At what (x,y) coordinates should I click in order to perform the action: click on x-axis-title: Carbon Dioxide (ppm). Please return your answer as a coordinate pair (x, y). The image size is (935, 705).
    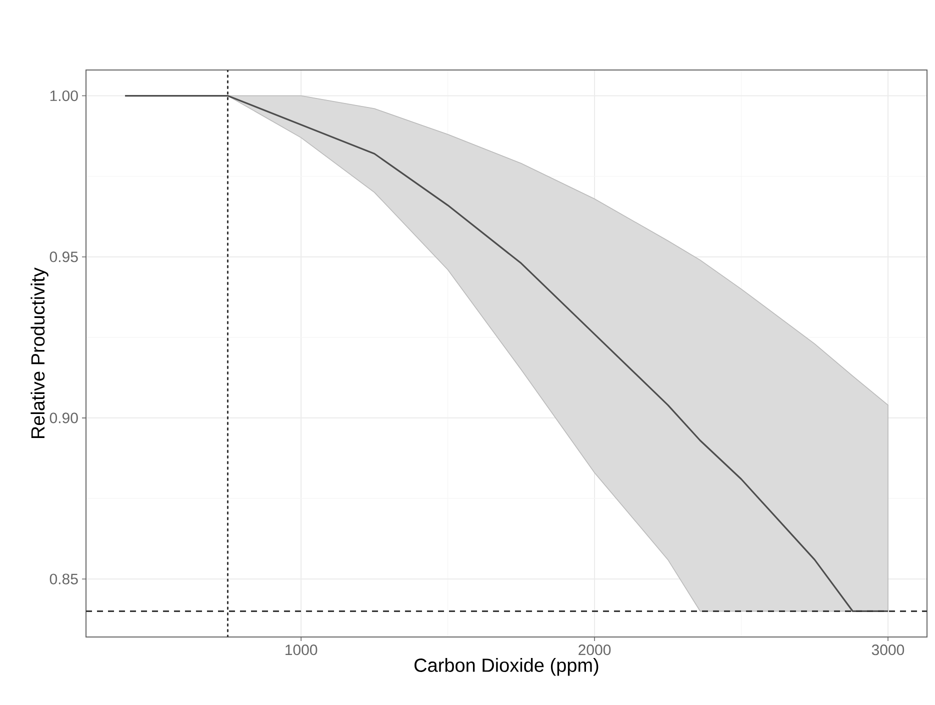
    Looking at the image, I should click on (506, 667).